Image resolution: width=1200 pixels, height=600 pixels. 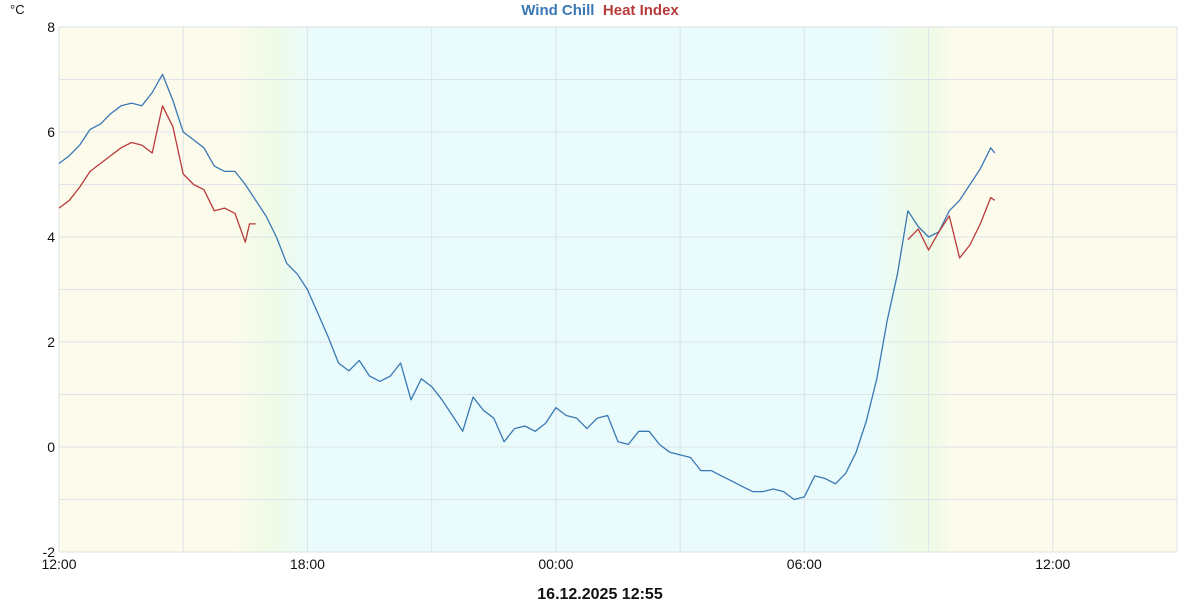 What do you see at coordinates (51, 132) in the screenshot?
I see `y-tick-label: 6` at bounding box center [51, 132].